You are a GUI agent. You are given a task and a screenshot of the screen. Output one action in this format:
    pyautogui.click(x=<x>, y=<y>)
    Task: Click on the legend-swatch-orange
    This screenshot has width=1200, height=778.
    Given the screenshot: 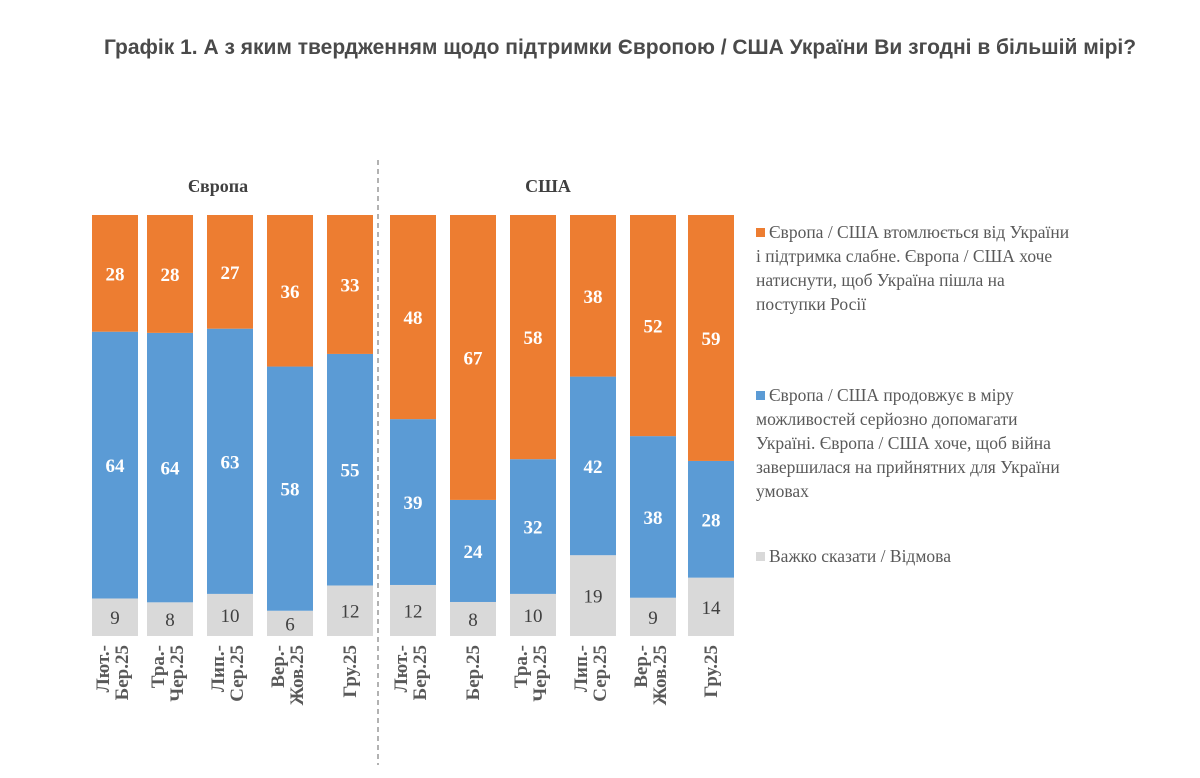 What is the action you would take?
    pyautogui.click(x=760, y=232)
    